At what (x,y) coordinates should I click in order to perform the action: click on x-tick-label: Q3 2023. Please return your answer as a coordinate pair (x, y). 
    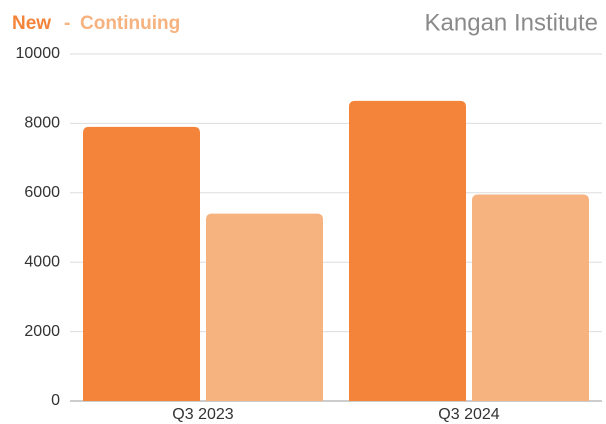
    Looking at the image, I should click on (202, 414).